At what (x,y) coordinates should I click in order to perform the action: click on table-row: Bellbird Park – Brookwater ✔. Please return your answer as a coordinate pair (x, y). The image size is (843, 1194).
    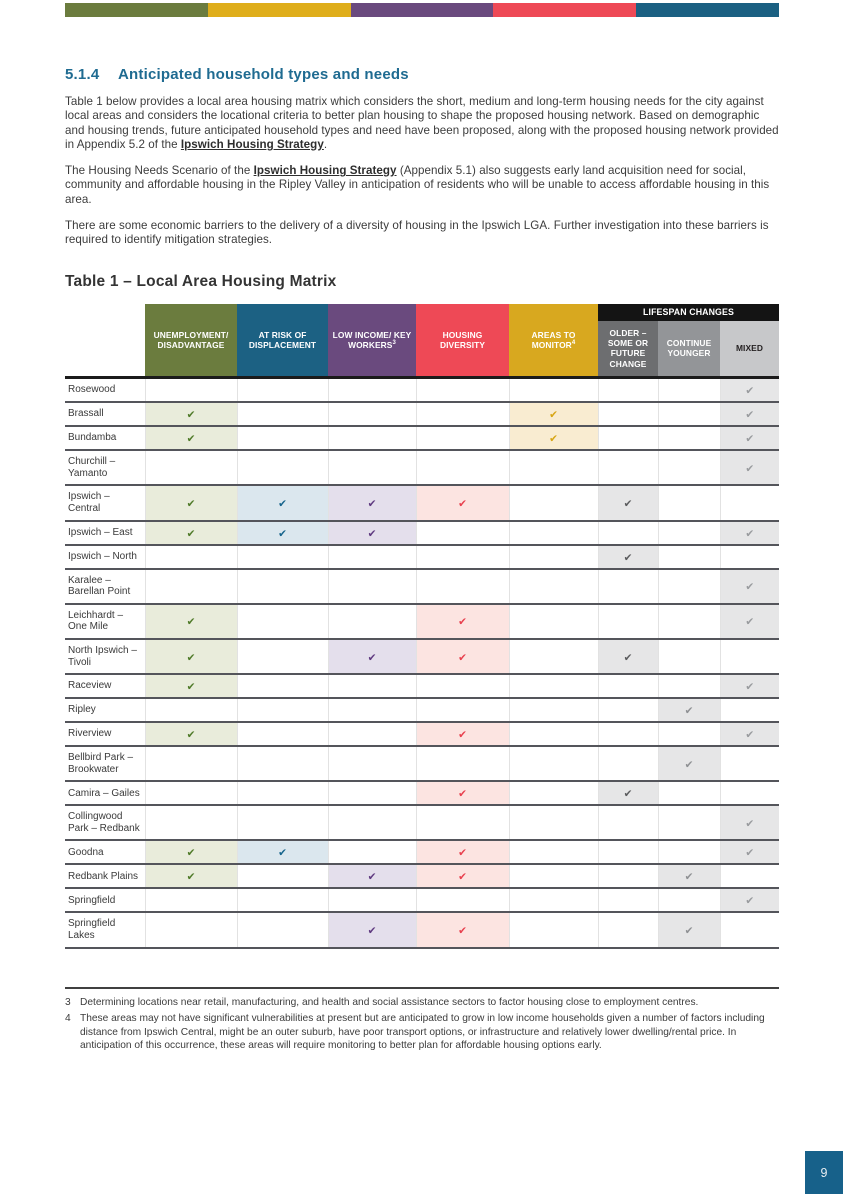
    Looking at the image, I should click on (422, 764).